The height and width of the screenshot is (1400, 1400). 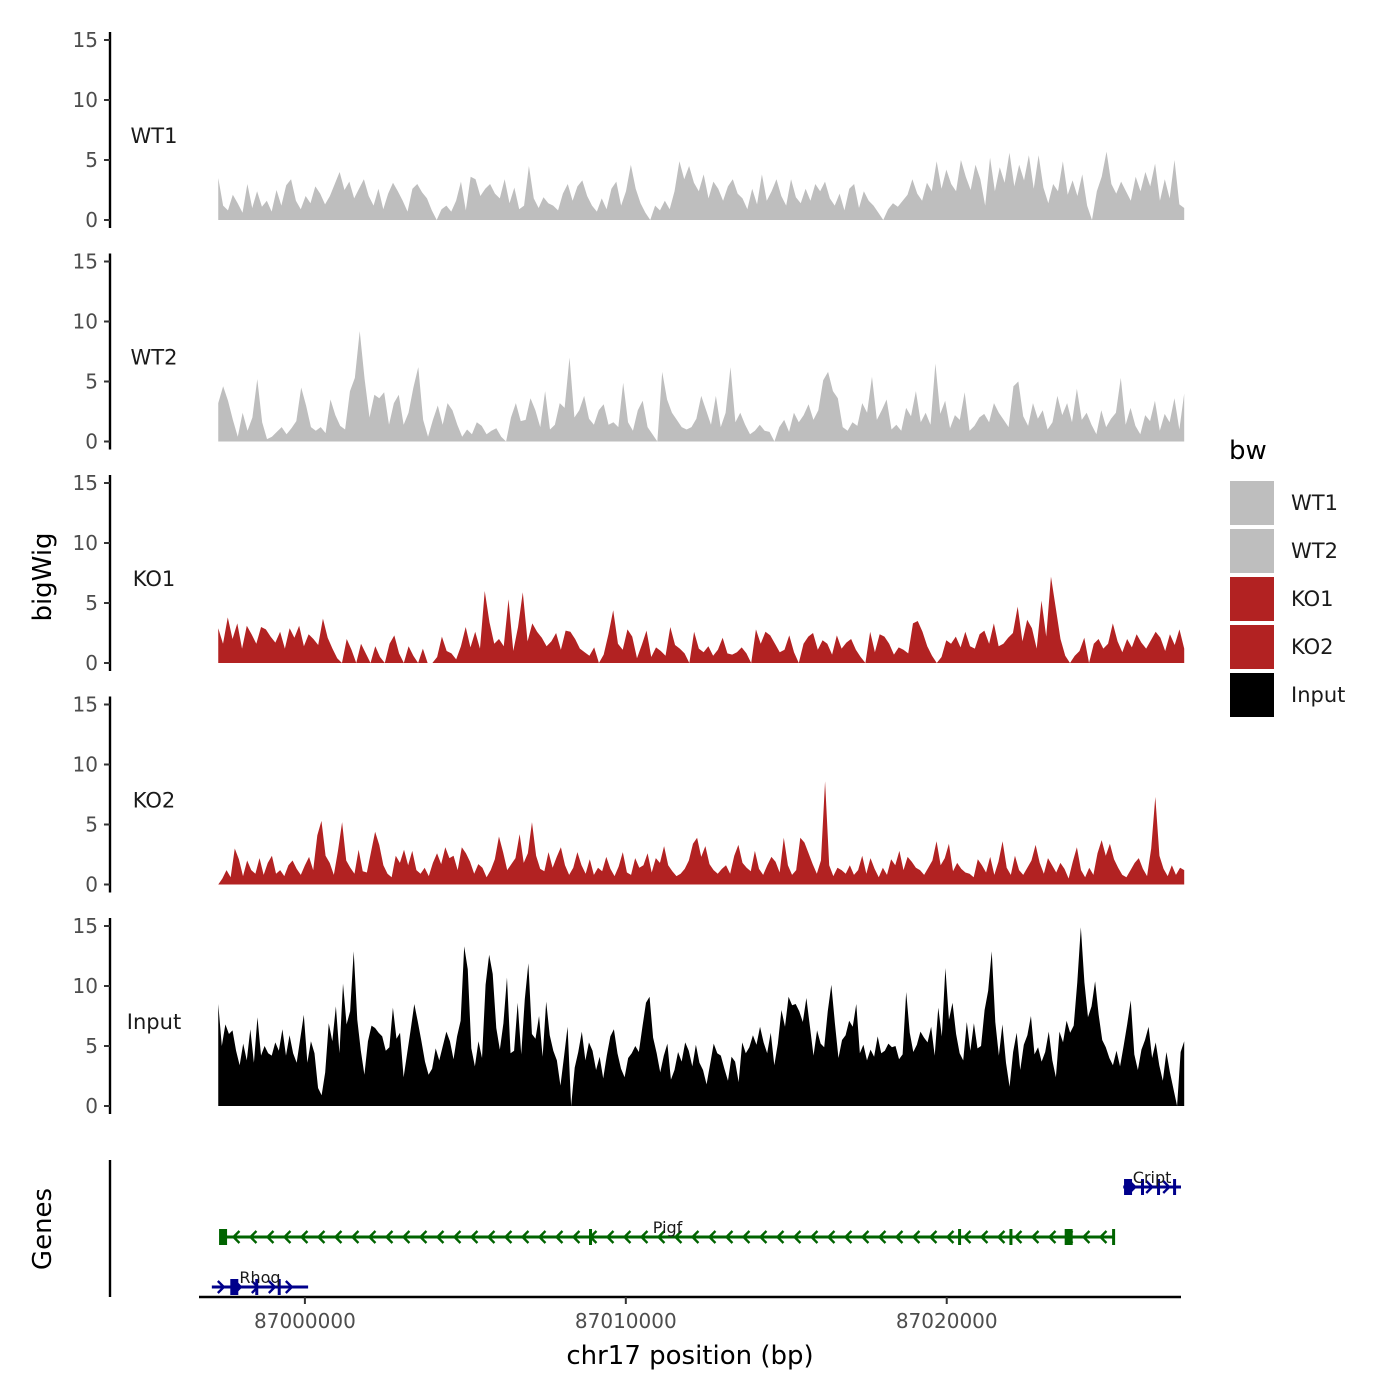 I want to click on track-ko2: 0 5 10 15 KO2, so click(x=629, y=795).